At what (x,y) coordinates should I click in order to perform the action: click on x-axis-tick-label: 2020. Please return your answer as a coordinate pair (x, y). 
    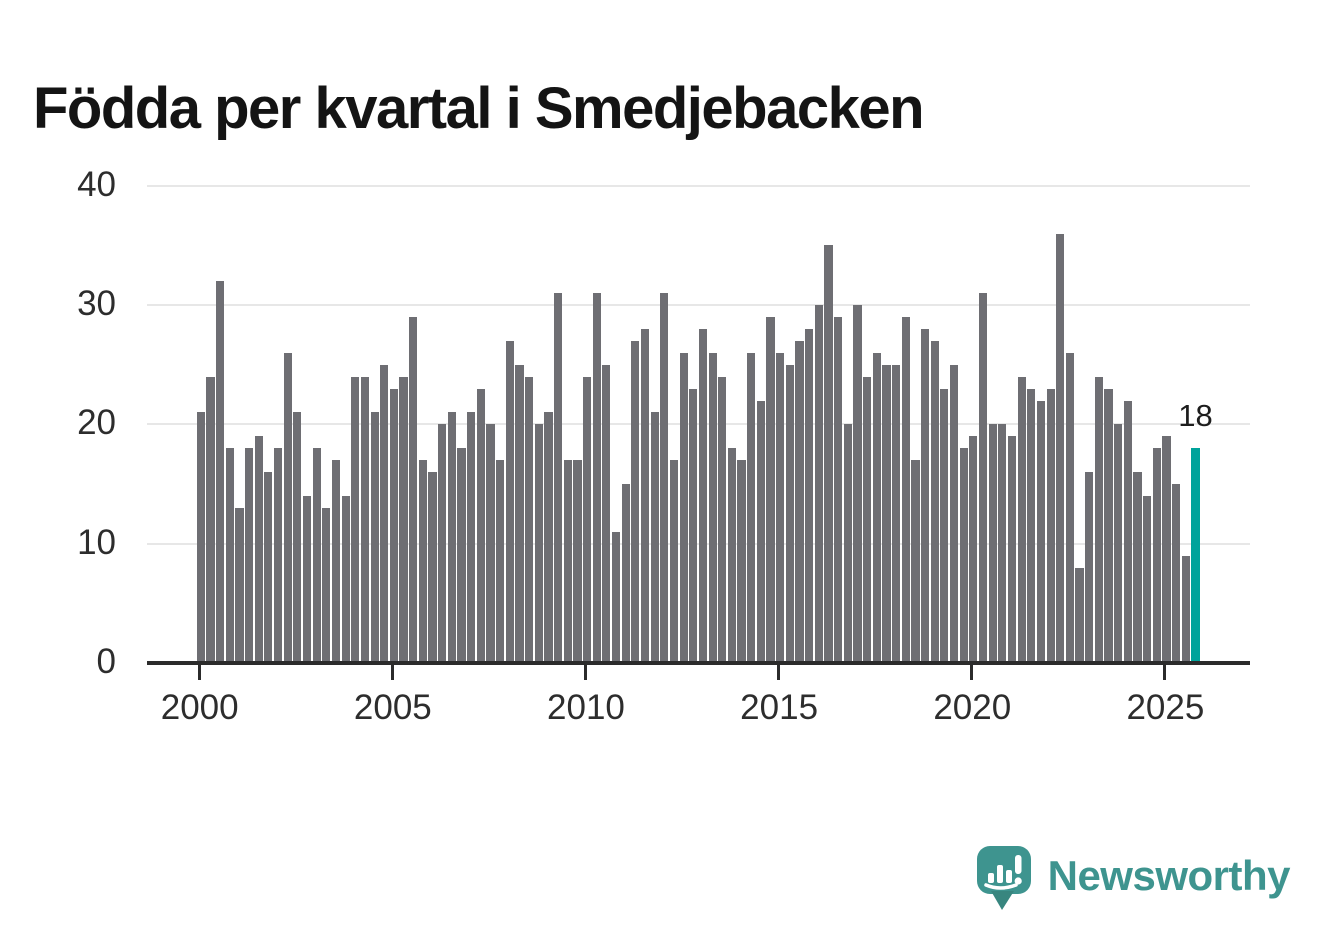
    Looking at the image, I should click on (972, 707).